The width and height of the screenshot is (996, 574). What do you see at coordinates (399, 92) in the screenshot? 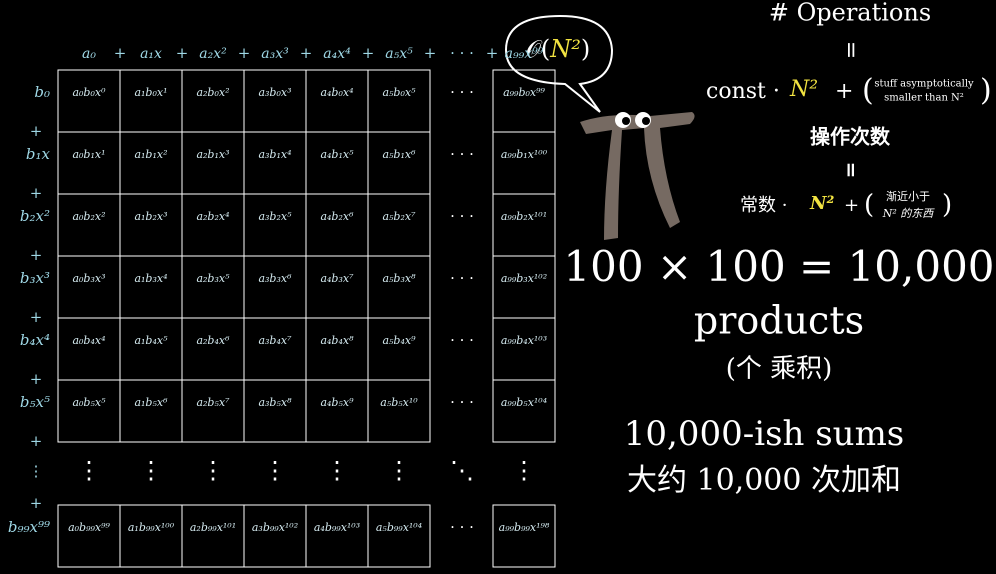
I see `cell-text: a₅b₀x⁵` at bounding box center [399, 92].